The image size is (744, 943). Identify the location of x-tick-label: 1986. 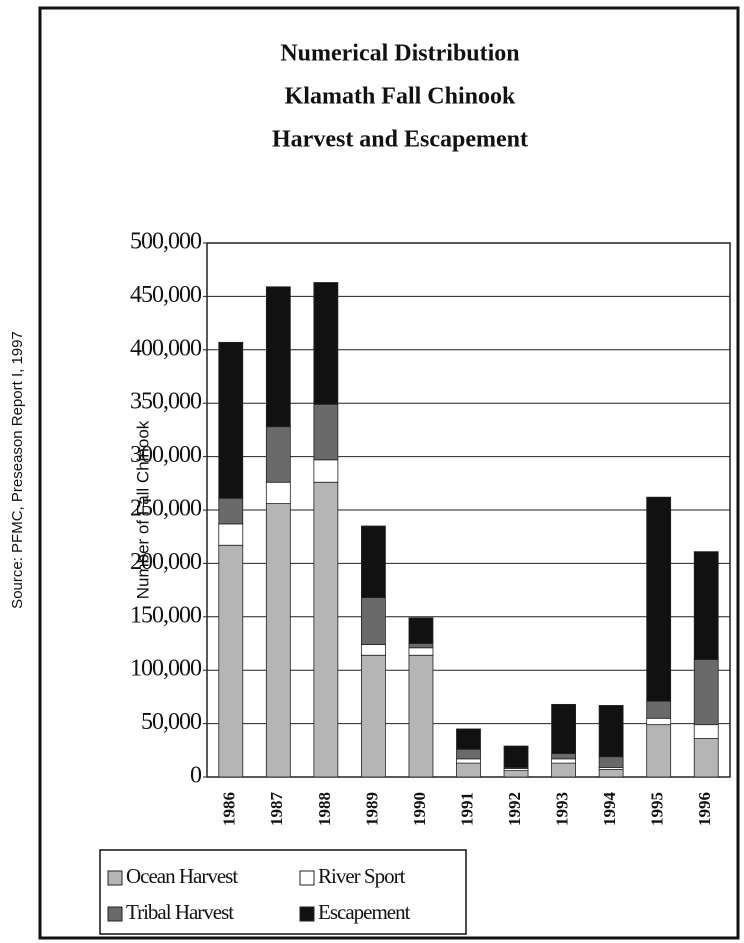
(229, 809).